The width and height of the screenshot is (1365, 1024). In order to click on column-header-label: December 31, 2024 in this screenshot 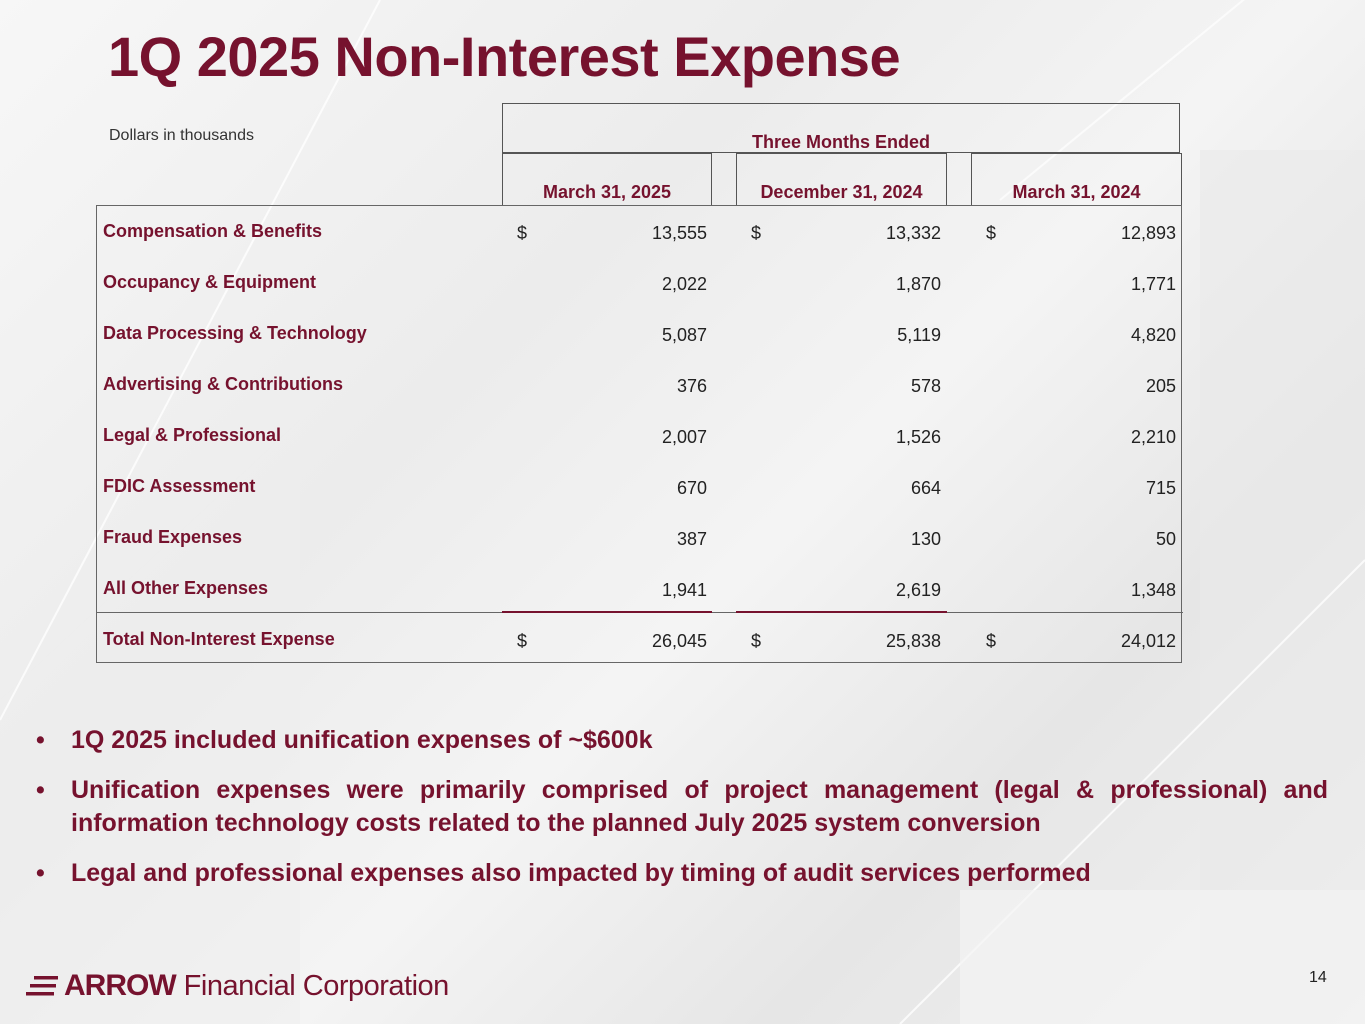, I will do `click(841, 192)`.